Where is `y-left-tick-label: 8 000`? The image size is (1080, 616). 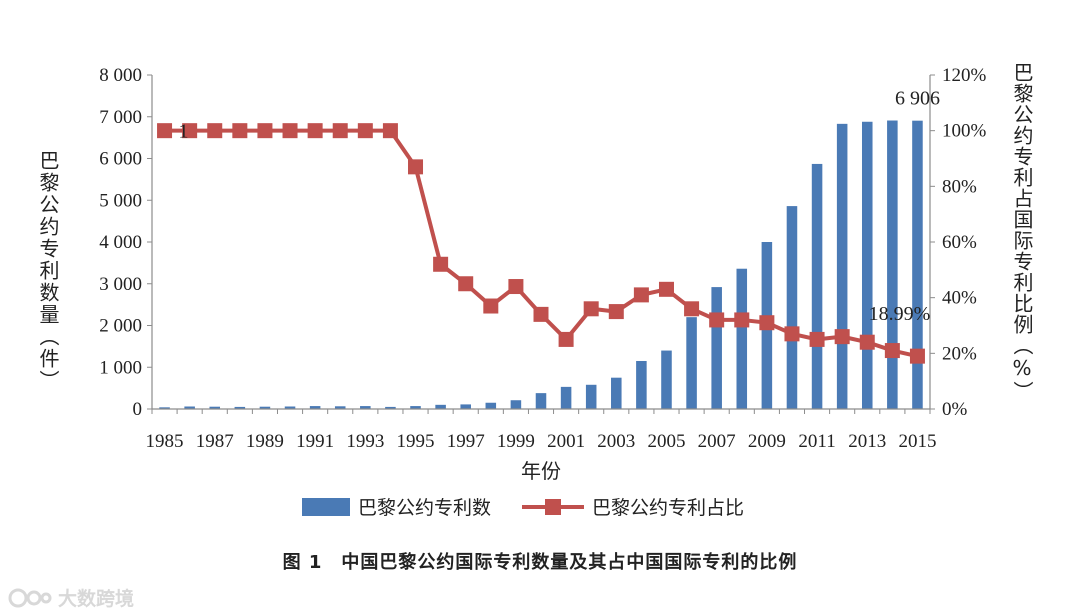
y-left-tick-label: 8 000 is located at coordinates (120, 75).